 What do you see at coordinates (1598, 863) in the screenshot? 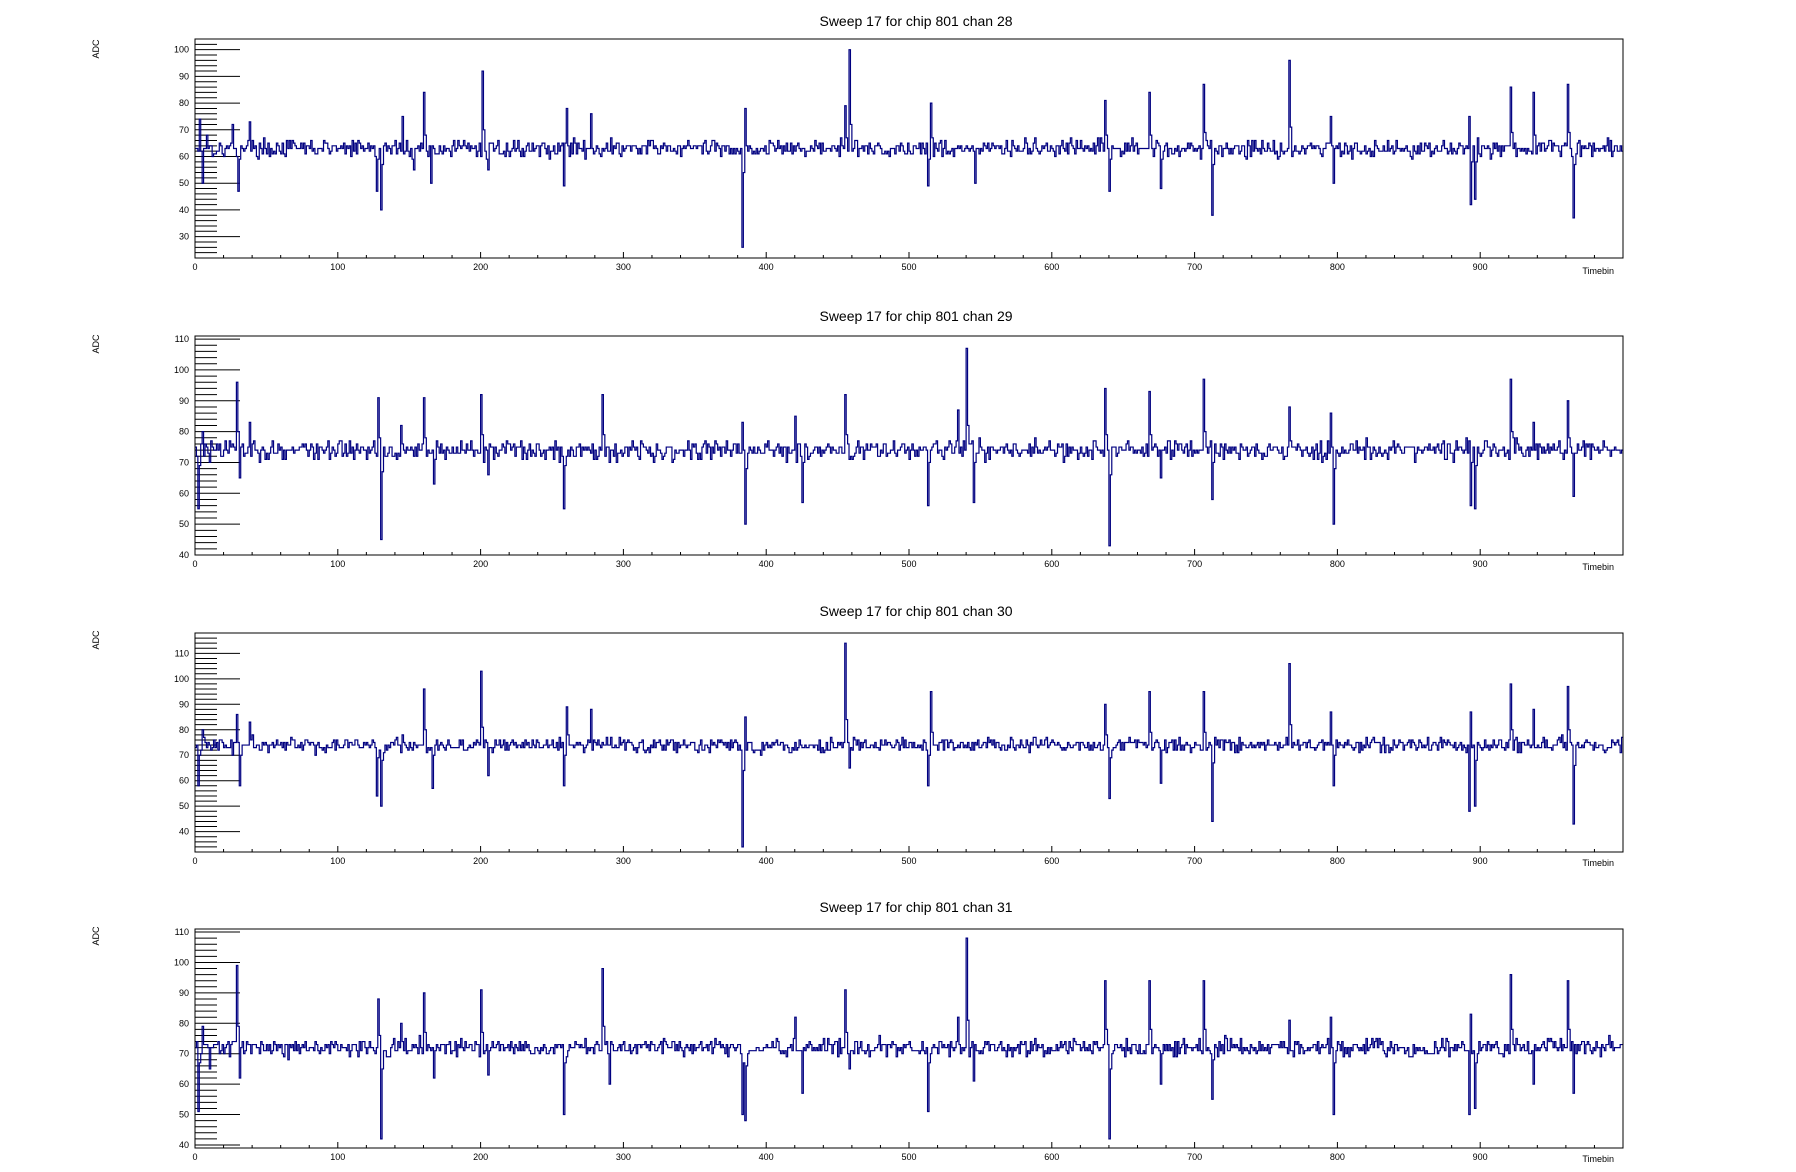
I see `panel-3-xlabel: Timebin` at bounding box center [1598, 863].